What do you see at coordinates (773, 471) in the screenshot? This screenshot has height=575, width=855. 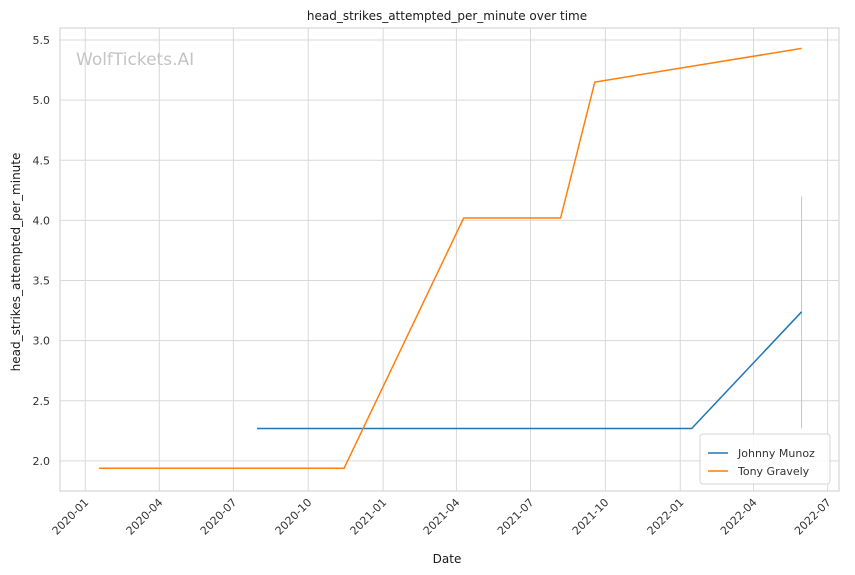 I see `legend-label: Tony Gravely` at bounding box center [773, 471].